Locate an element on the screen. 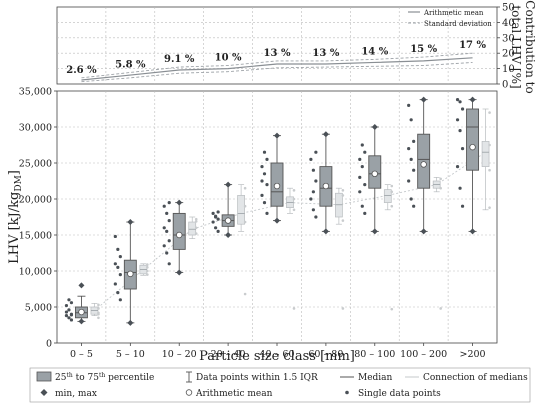 This screenshot has height=405, width=550. main-ytick-label: 0 is located at coordinates (49, 344).